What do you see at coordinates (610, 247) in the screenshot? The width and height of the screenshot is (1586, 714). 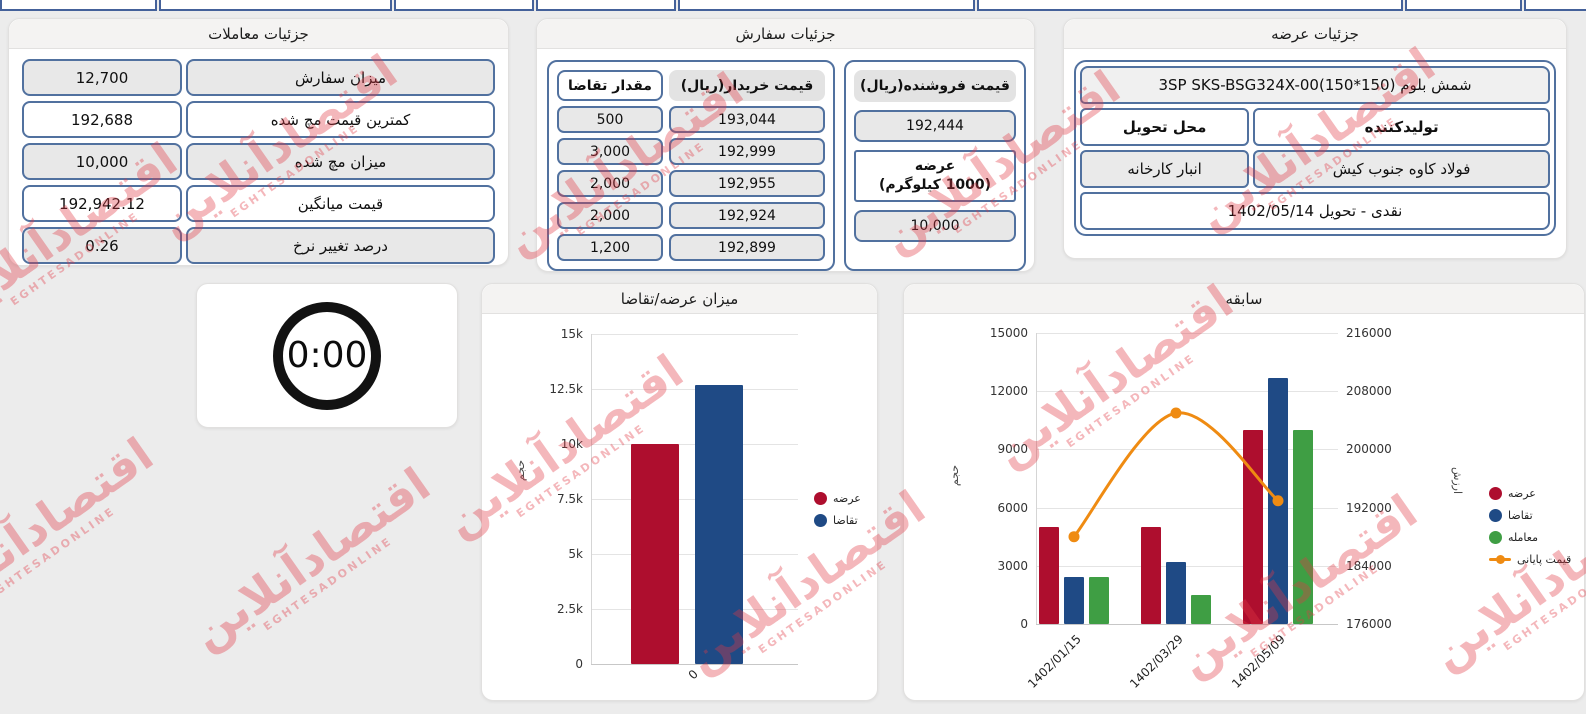 I see `demand-qty: 1,200` at bounding box center [610, 247].